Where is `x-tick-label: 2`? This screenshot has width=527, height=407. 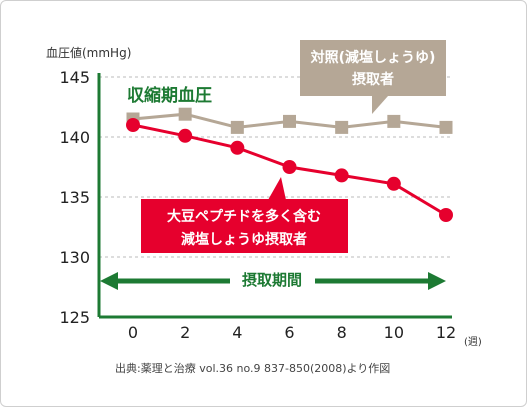 x-tick-label: 2 is located at coordinates (185, 332).